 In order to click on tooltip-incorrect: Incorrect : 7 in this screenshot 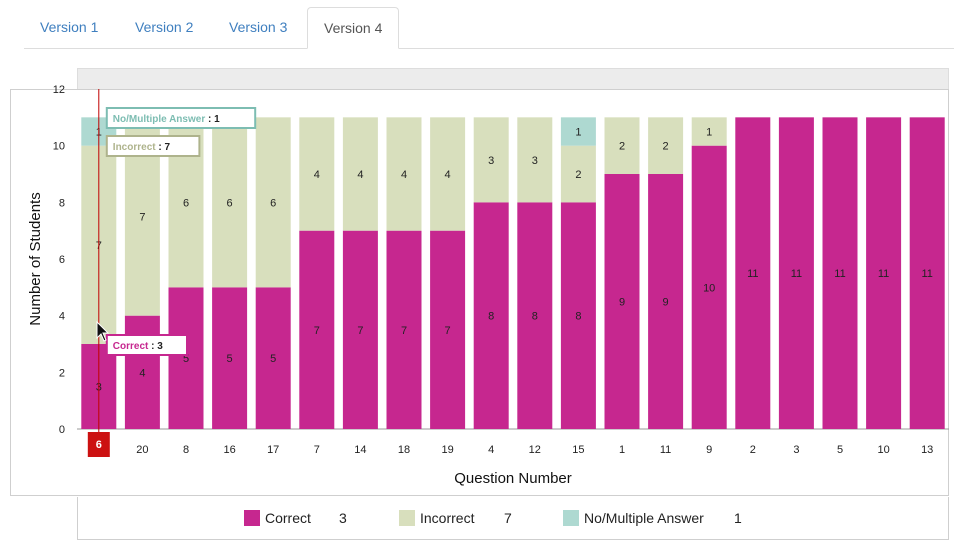, I will do `click(153, 146)`.